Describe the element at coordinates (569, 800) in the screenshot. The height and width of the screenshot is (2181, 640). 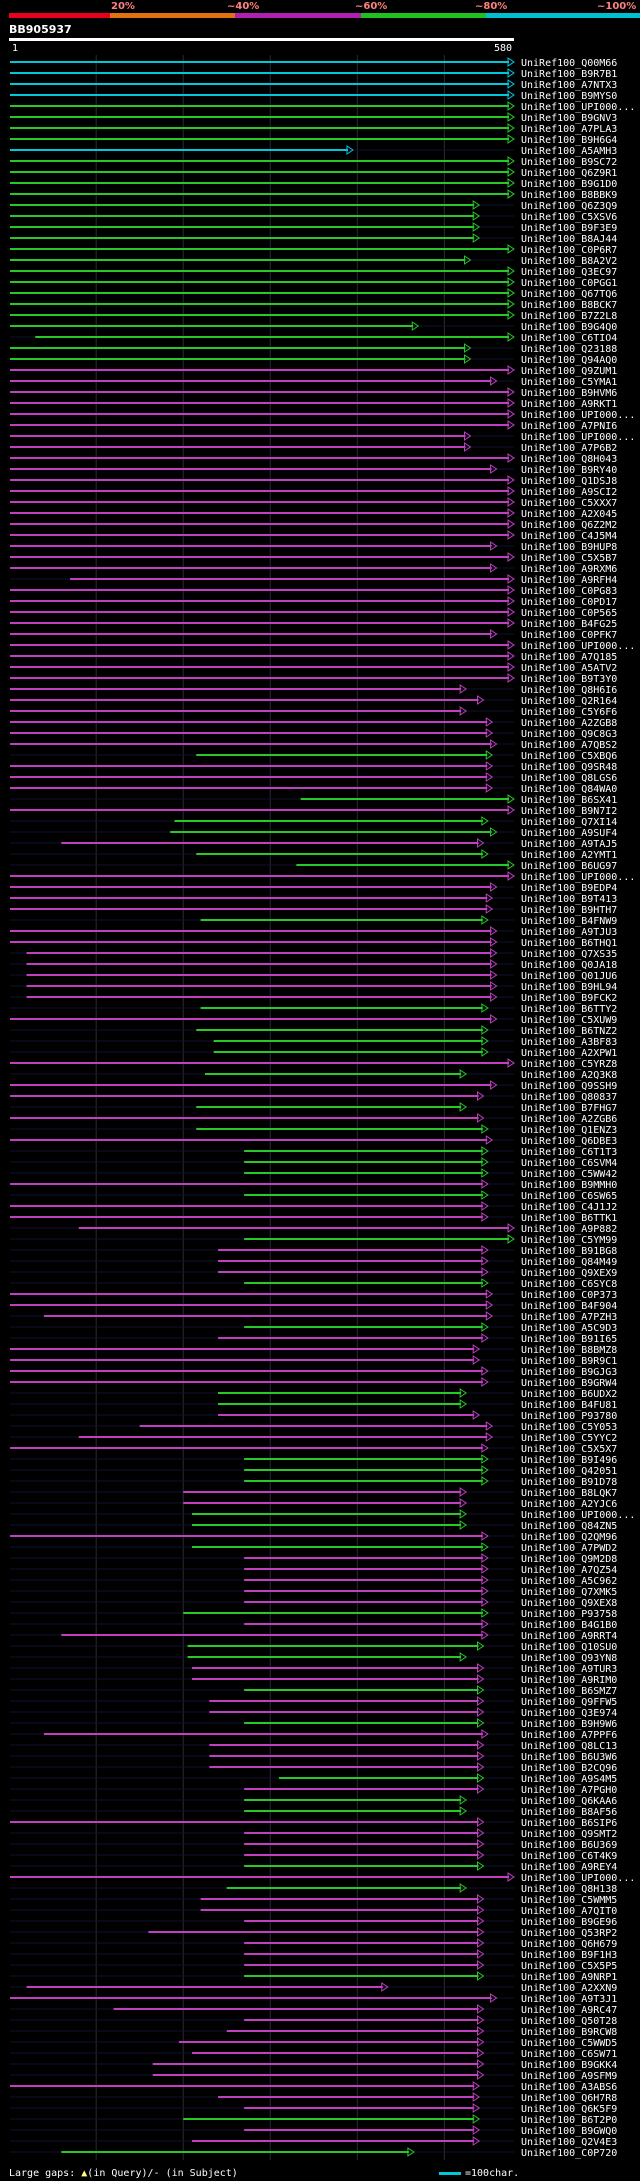
I see `hit-label: UniRef100_B6SX41` at that location.